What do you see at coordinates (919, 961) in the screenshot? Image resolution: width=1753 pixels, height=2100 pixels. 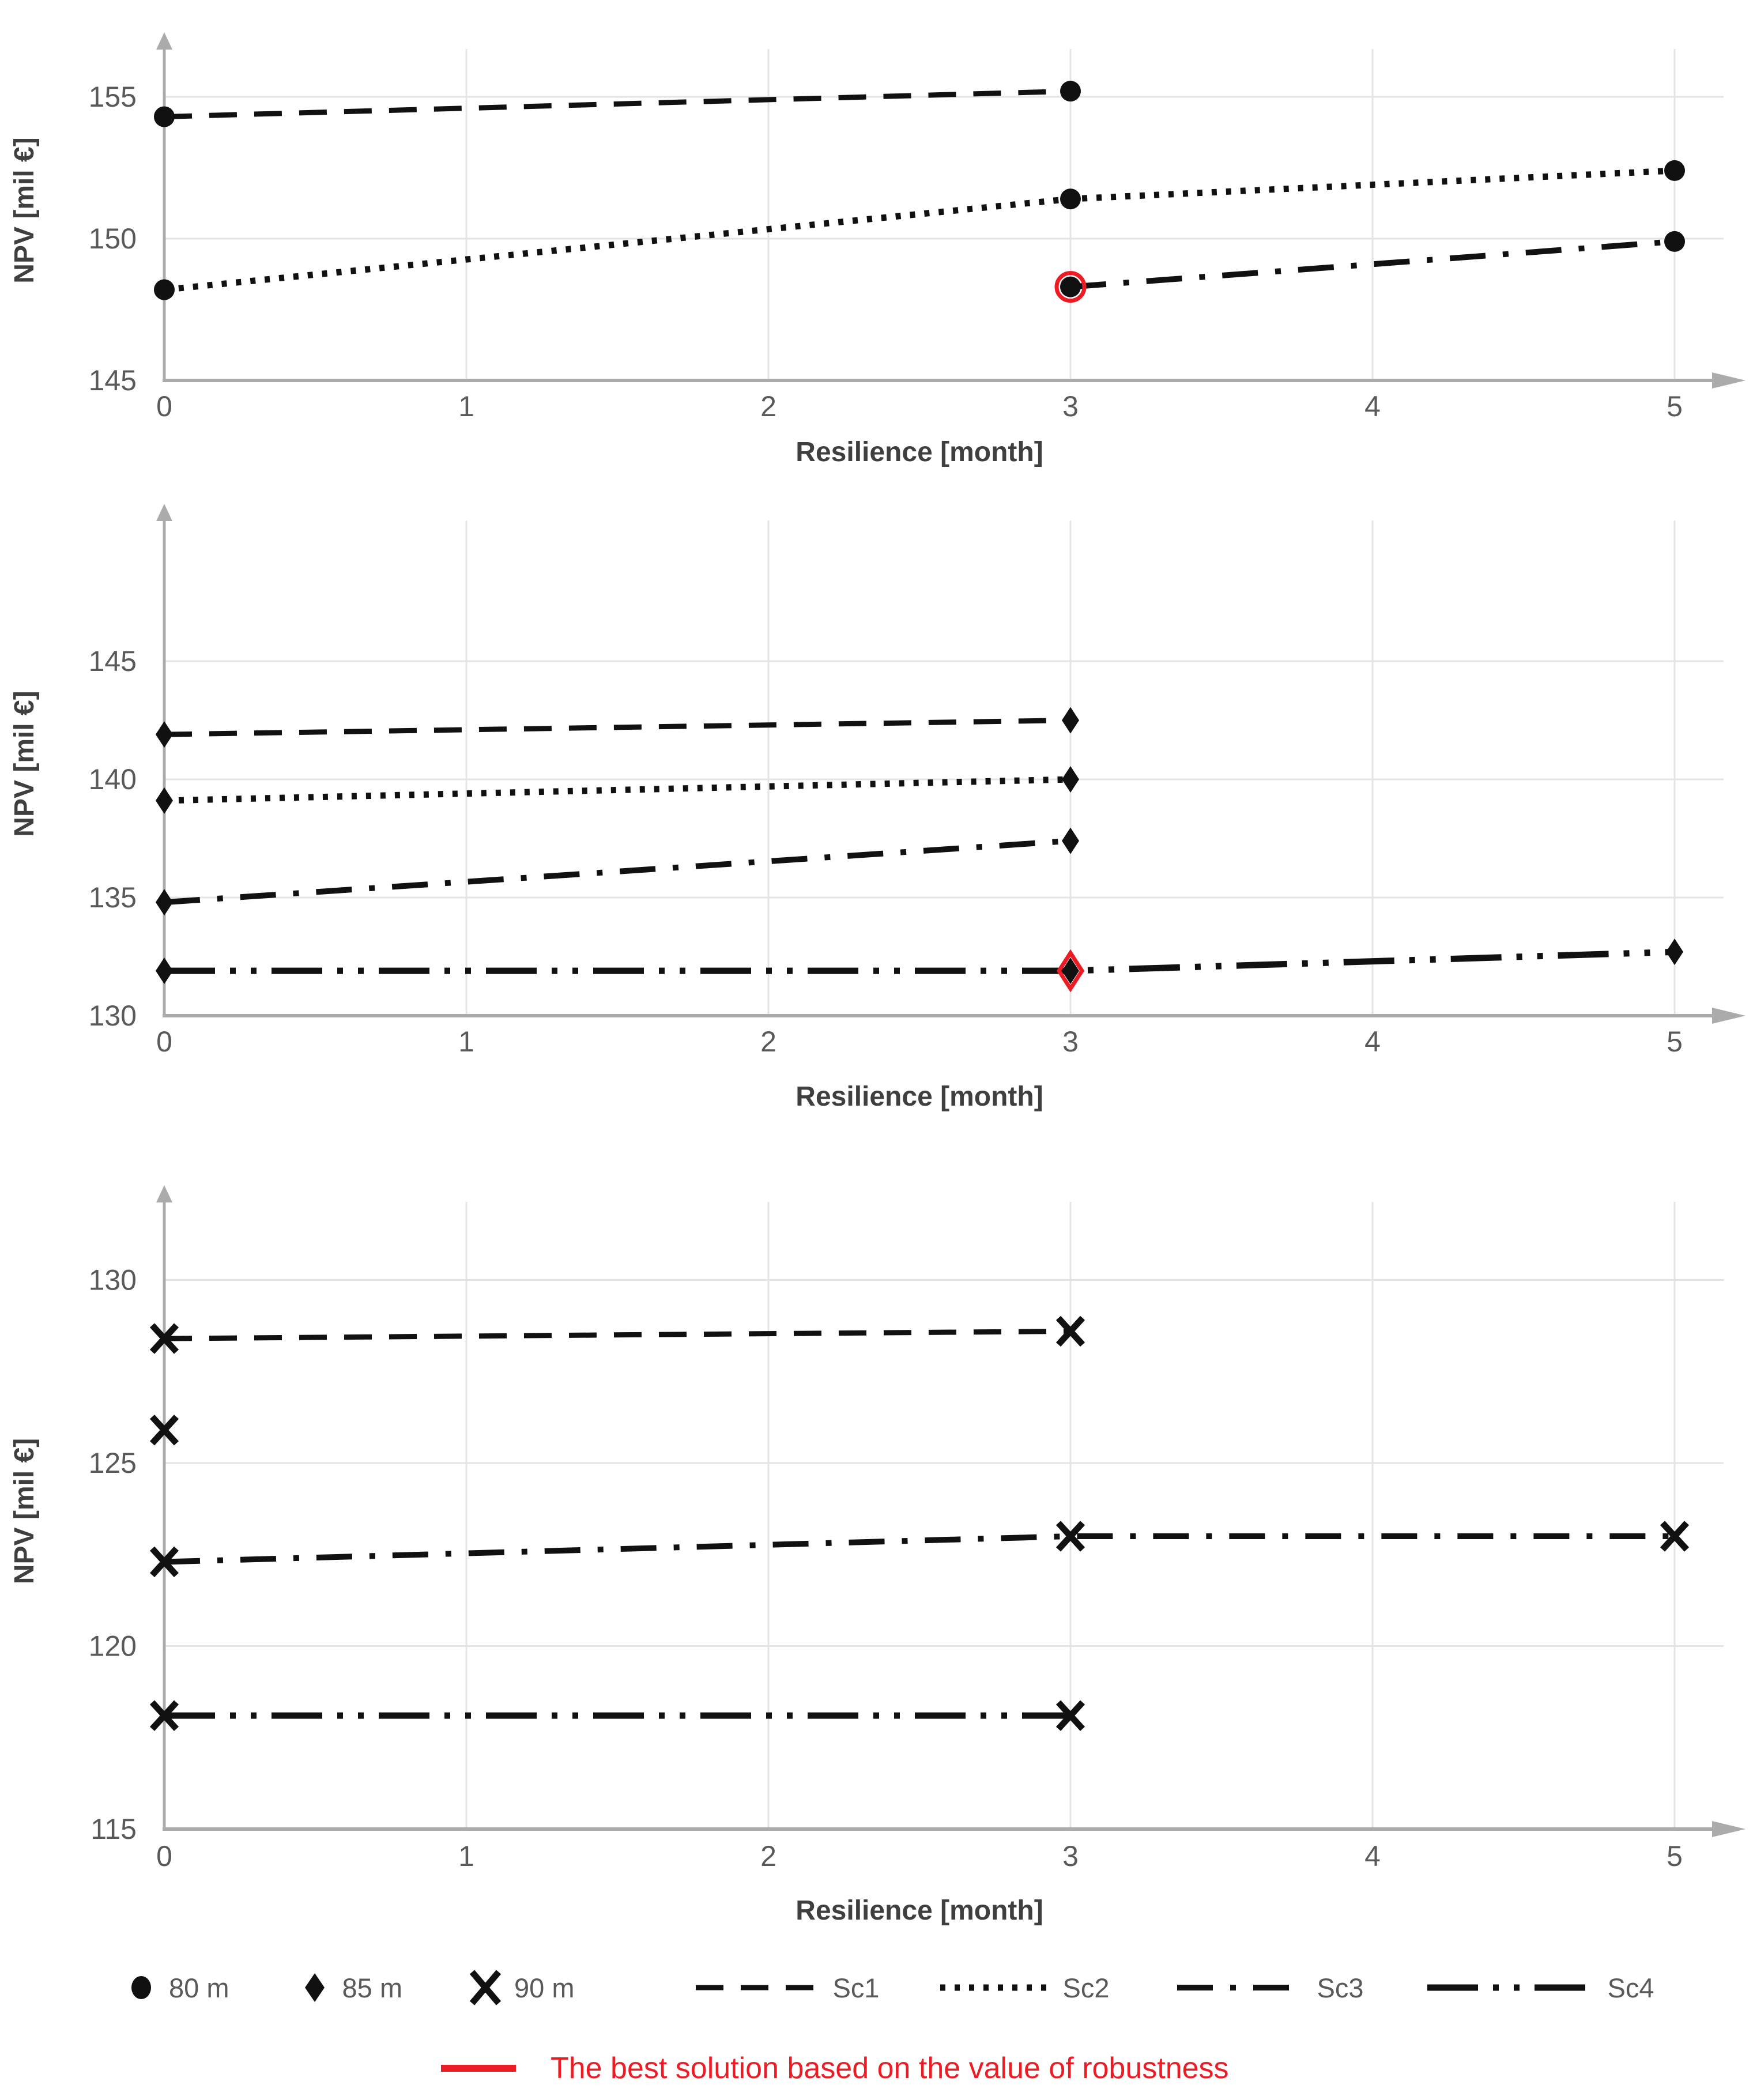 I see `series-line-sc4` at bounding box center [919, 961].